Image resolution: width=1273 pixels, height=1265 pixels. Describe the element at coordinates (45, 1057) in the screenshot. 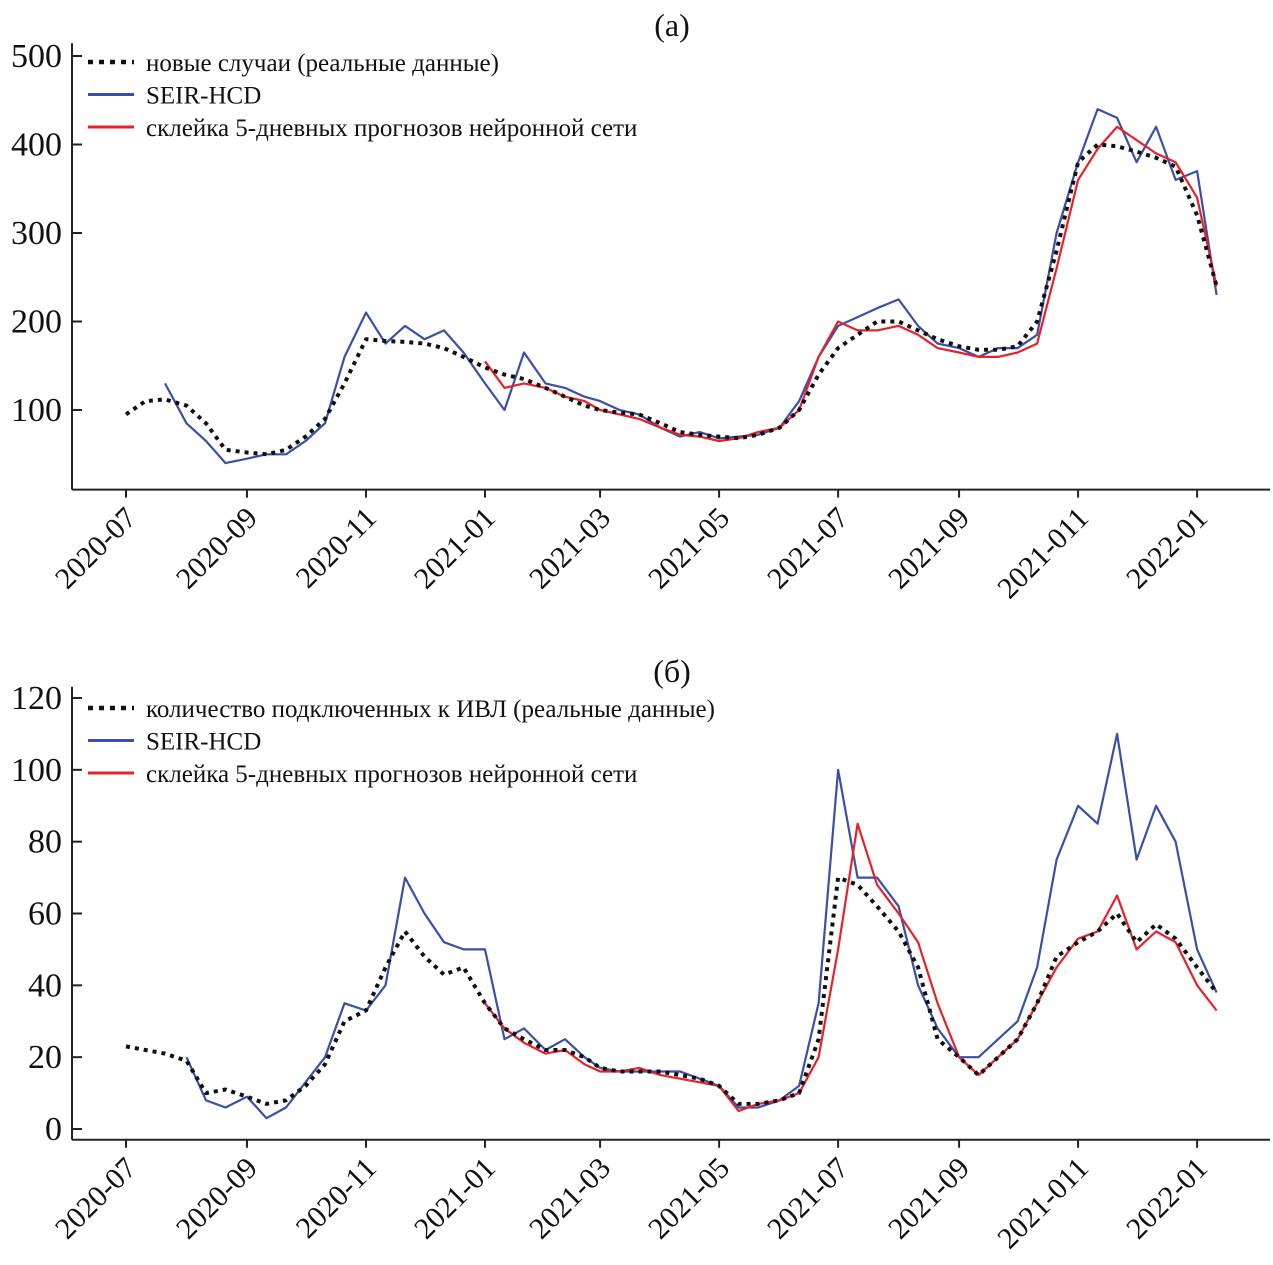

I see `y-tick-label: 20` at that location.